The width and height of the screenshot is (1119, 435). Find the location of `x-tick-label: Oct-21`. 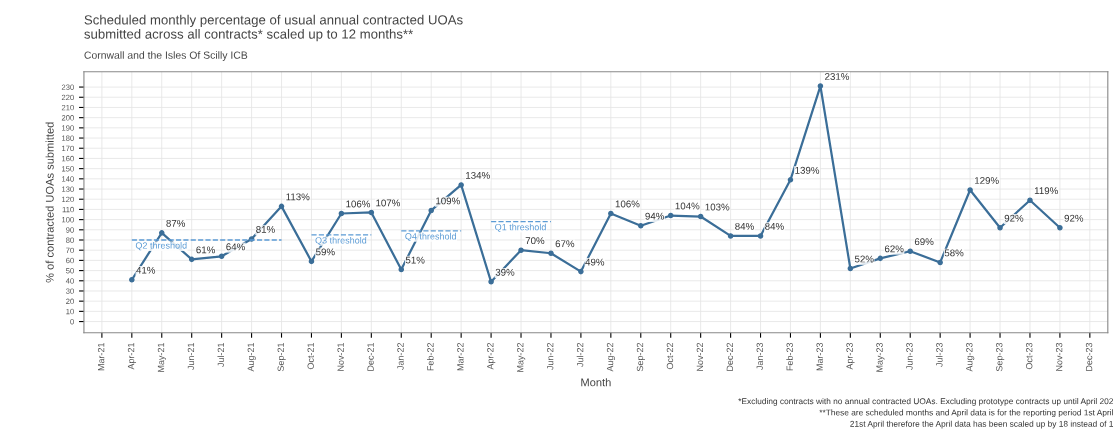

x-tick-label: Oct-21 is located at coordinates (310, 356).